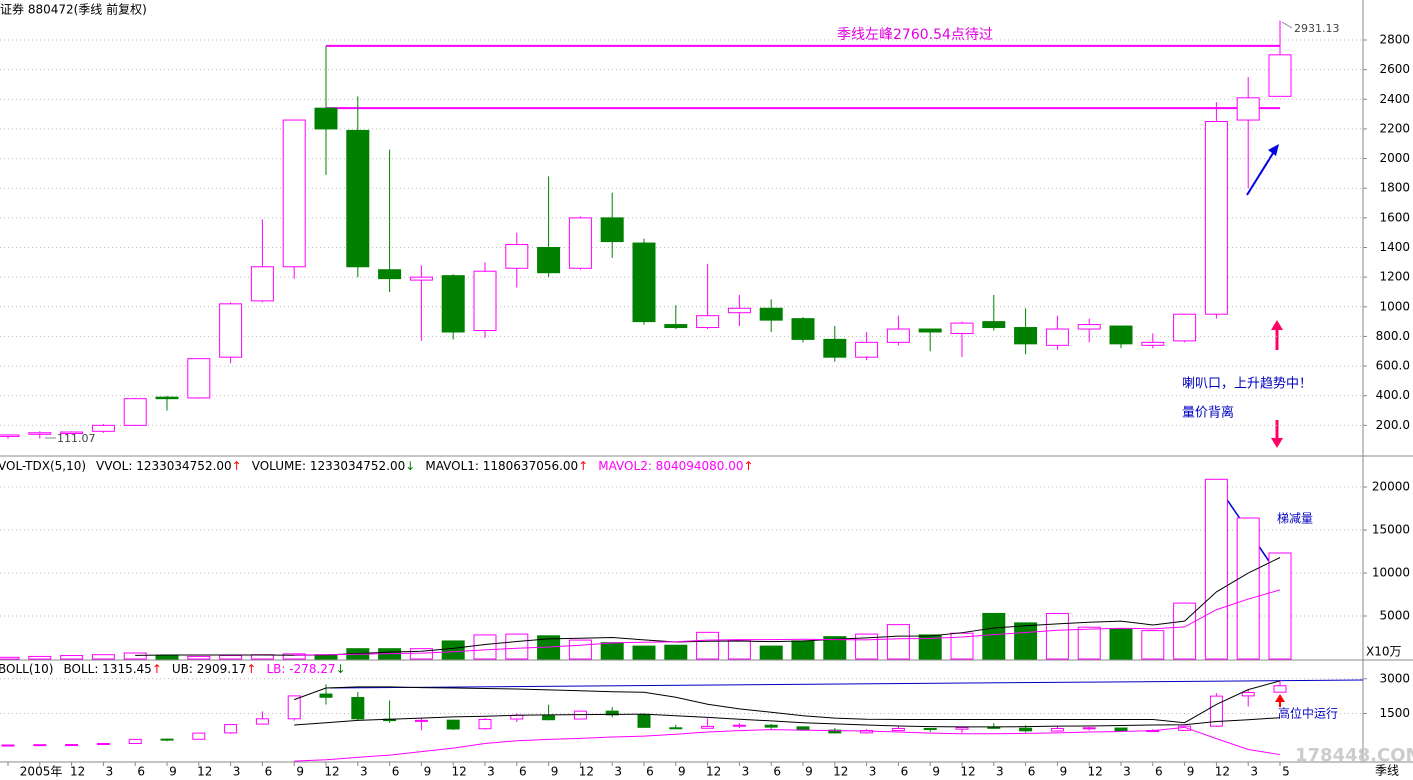  Describe the element at coordinates (1286, 772) in the screenshot. I see `x-tick-label: 5` at that location.